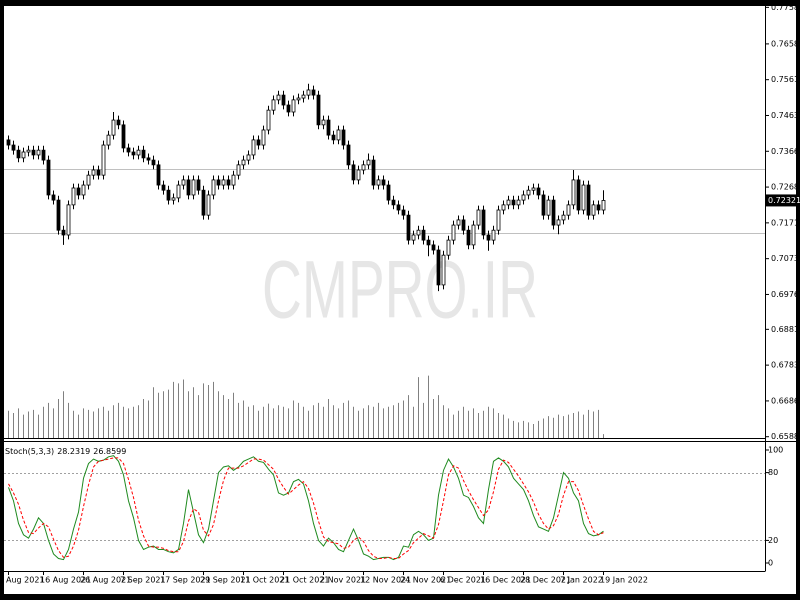 The image size is (800, 600). I want to click on x-tick-label: 16 Dec 2021, so click(505, 580).